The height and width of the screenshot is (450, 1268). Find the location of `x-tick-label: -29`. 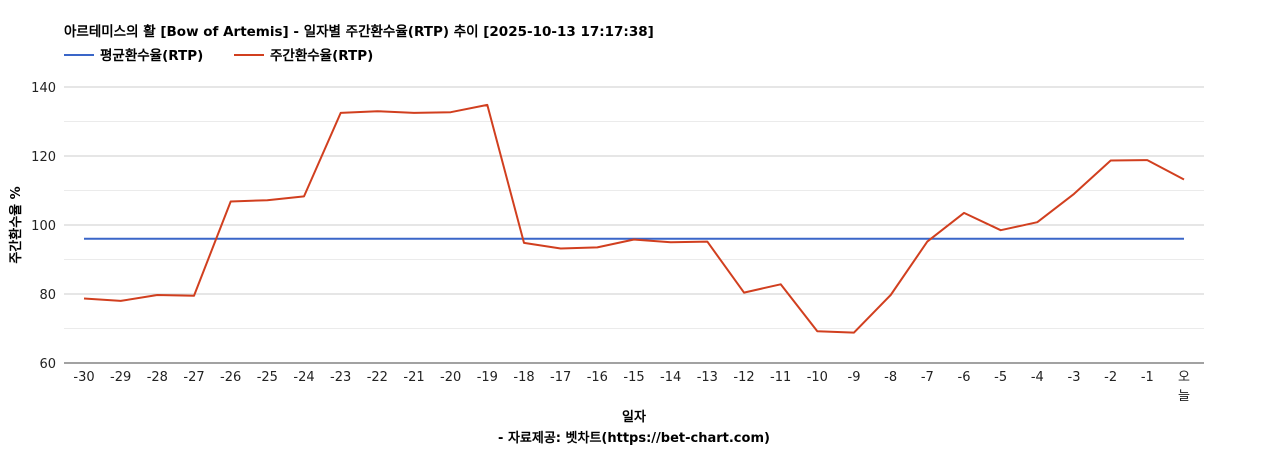

x-tick-label: -29 is located at coordinates (120, 377).